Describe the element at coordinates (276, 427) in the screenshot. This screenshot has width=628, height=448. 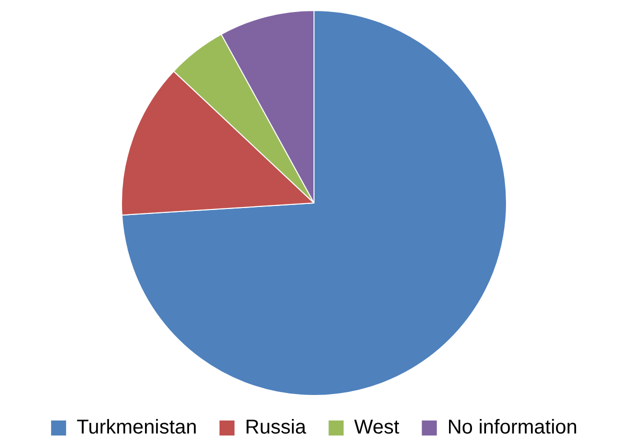
I see `legend-label: Russia` at that location.